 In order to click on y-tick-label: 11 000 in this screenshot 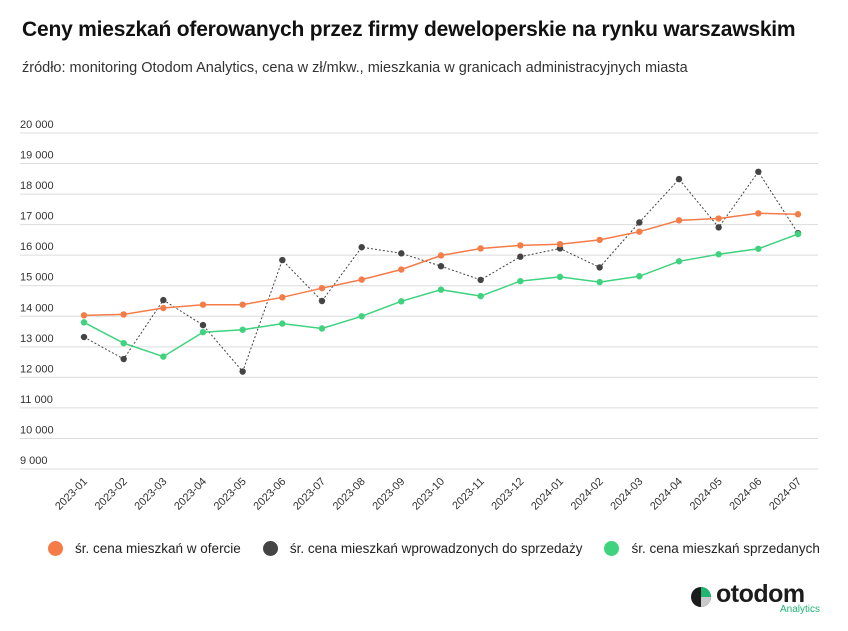, I will do `click(36, 400)`.